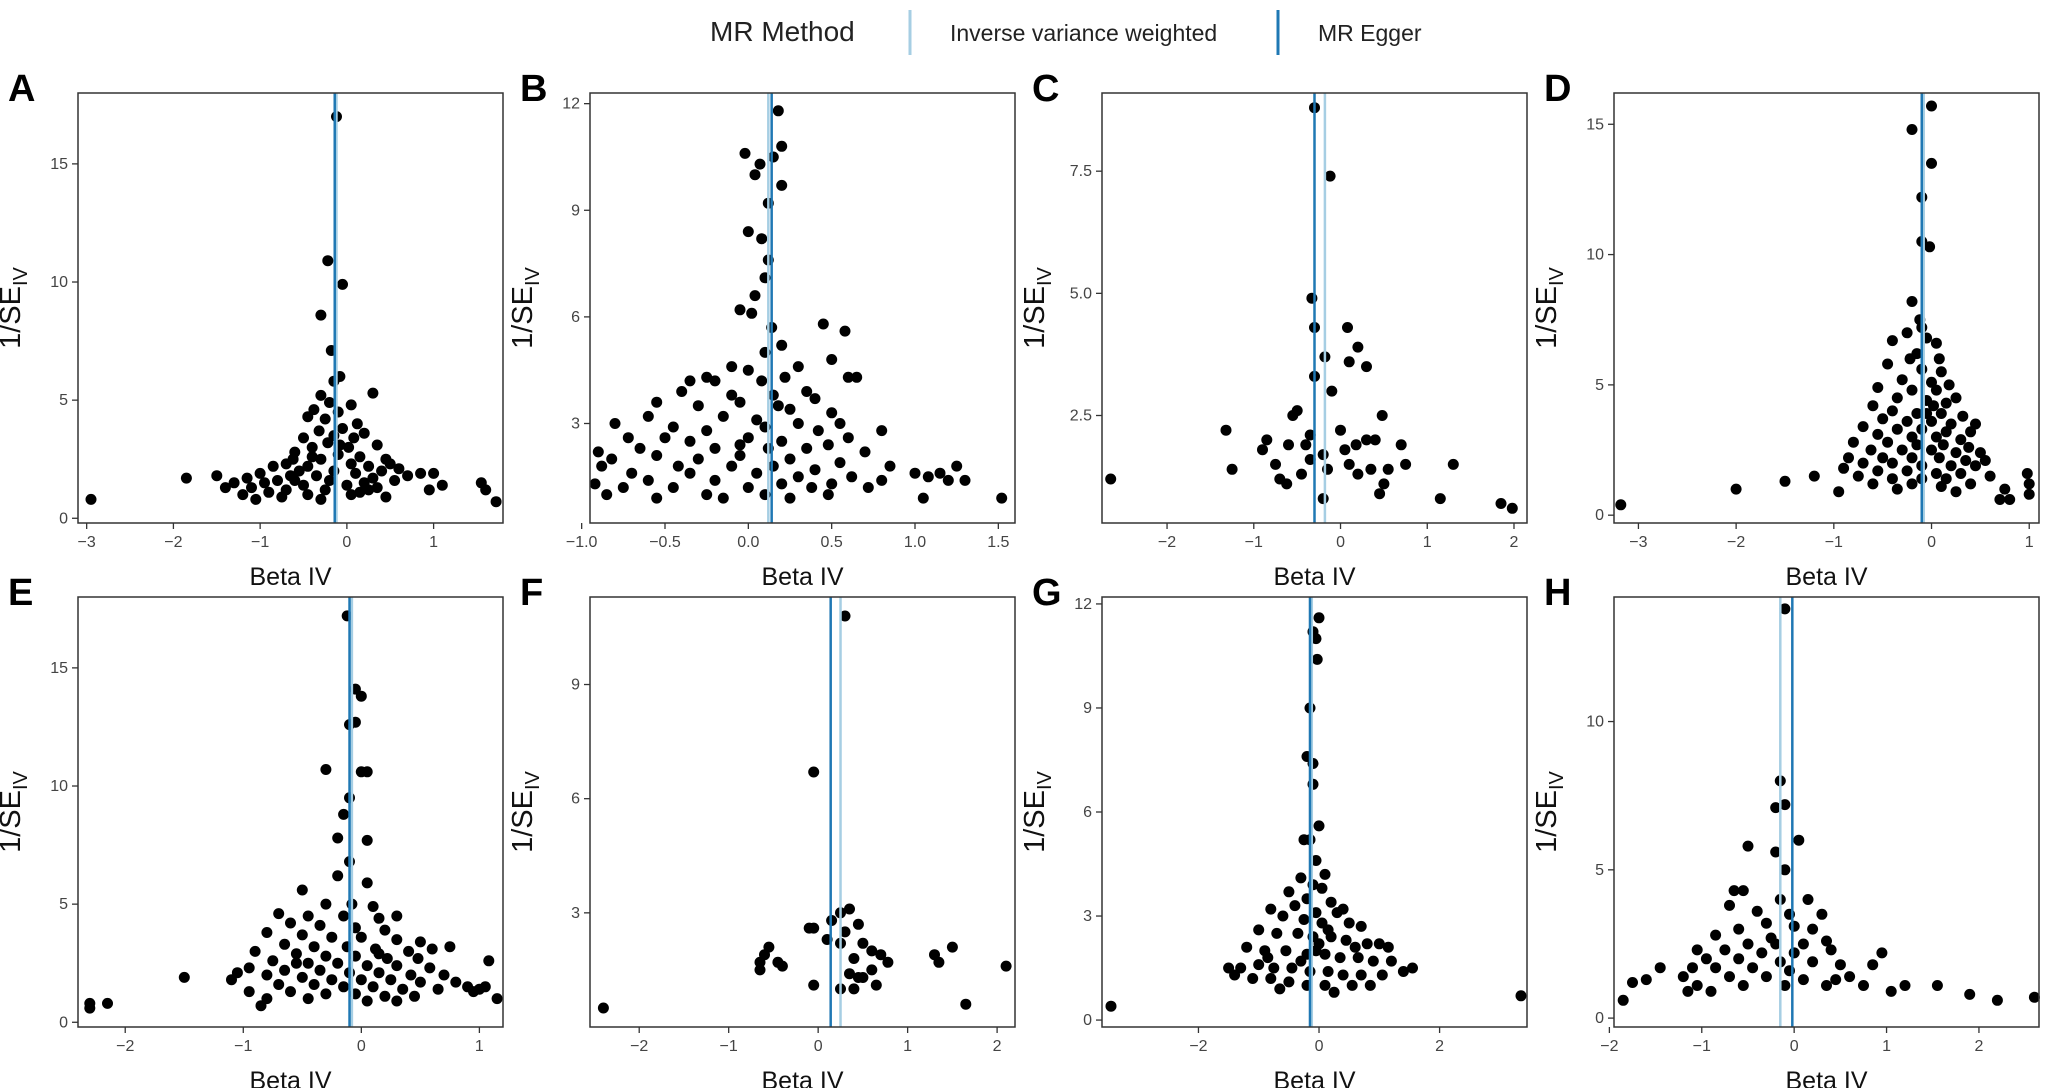 The image size is (2050, 1088). What do you see at coordinates (1081, 293) in the screenshot?
I see `y-tick-label: 5.0` at bounding box center [1081, 293].